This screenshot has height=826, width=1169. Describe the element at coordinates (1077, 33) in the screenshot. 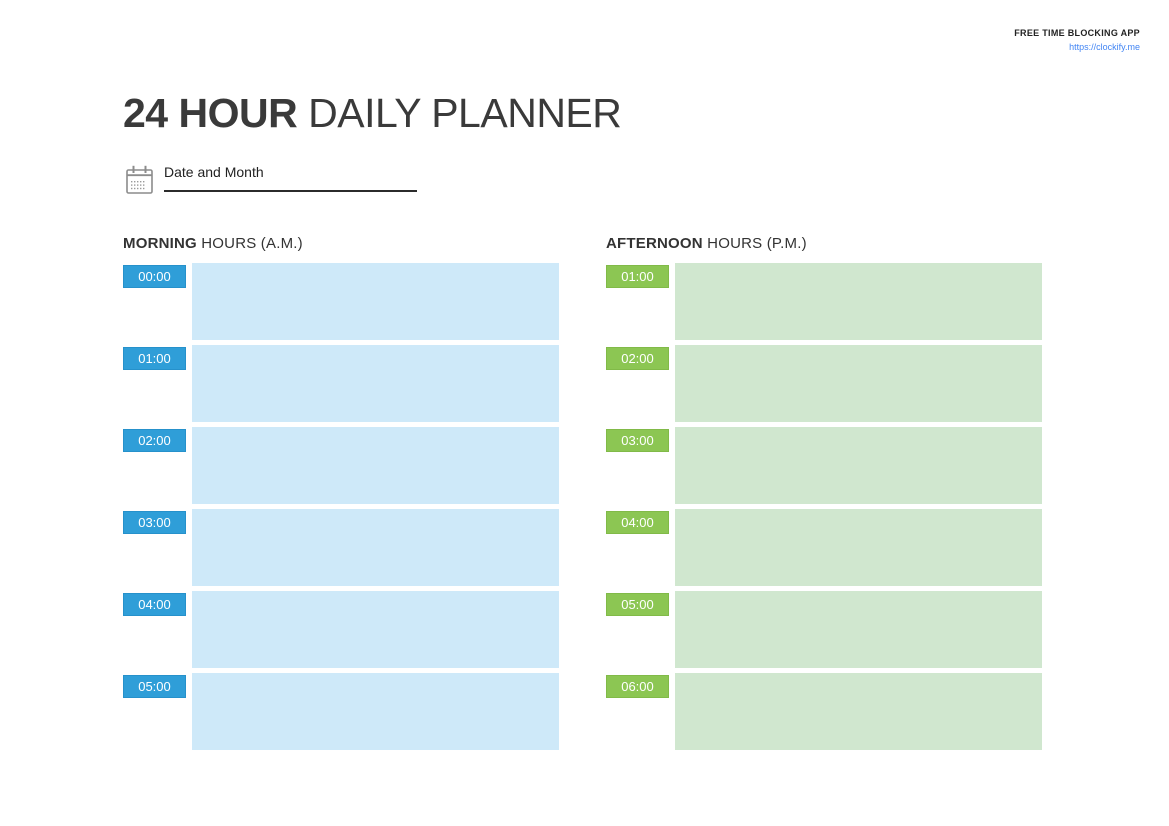

I see `brand-tagline: FREE TIME BLOCKING APP` at that location.